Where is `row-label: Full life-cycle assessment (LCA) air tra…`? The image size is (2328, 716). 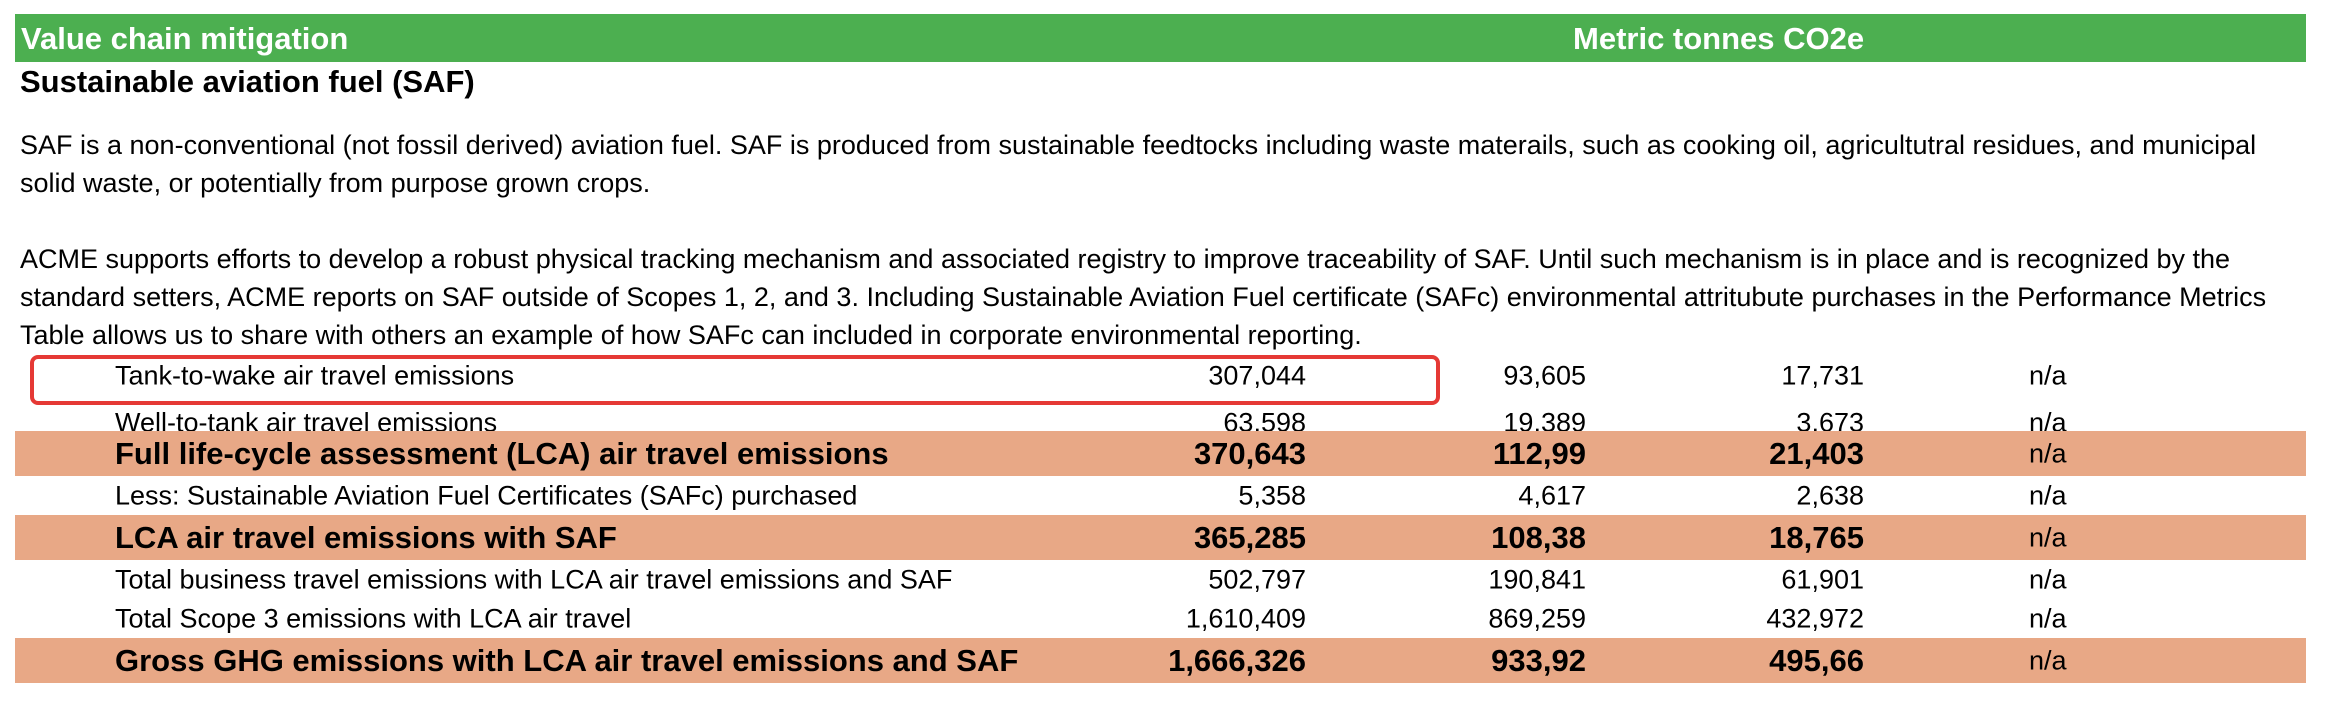
row-label: Full life-cycle assessment (LCA) air tra… is located at coordinates (502, 453).